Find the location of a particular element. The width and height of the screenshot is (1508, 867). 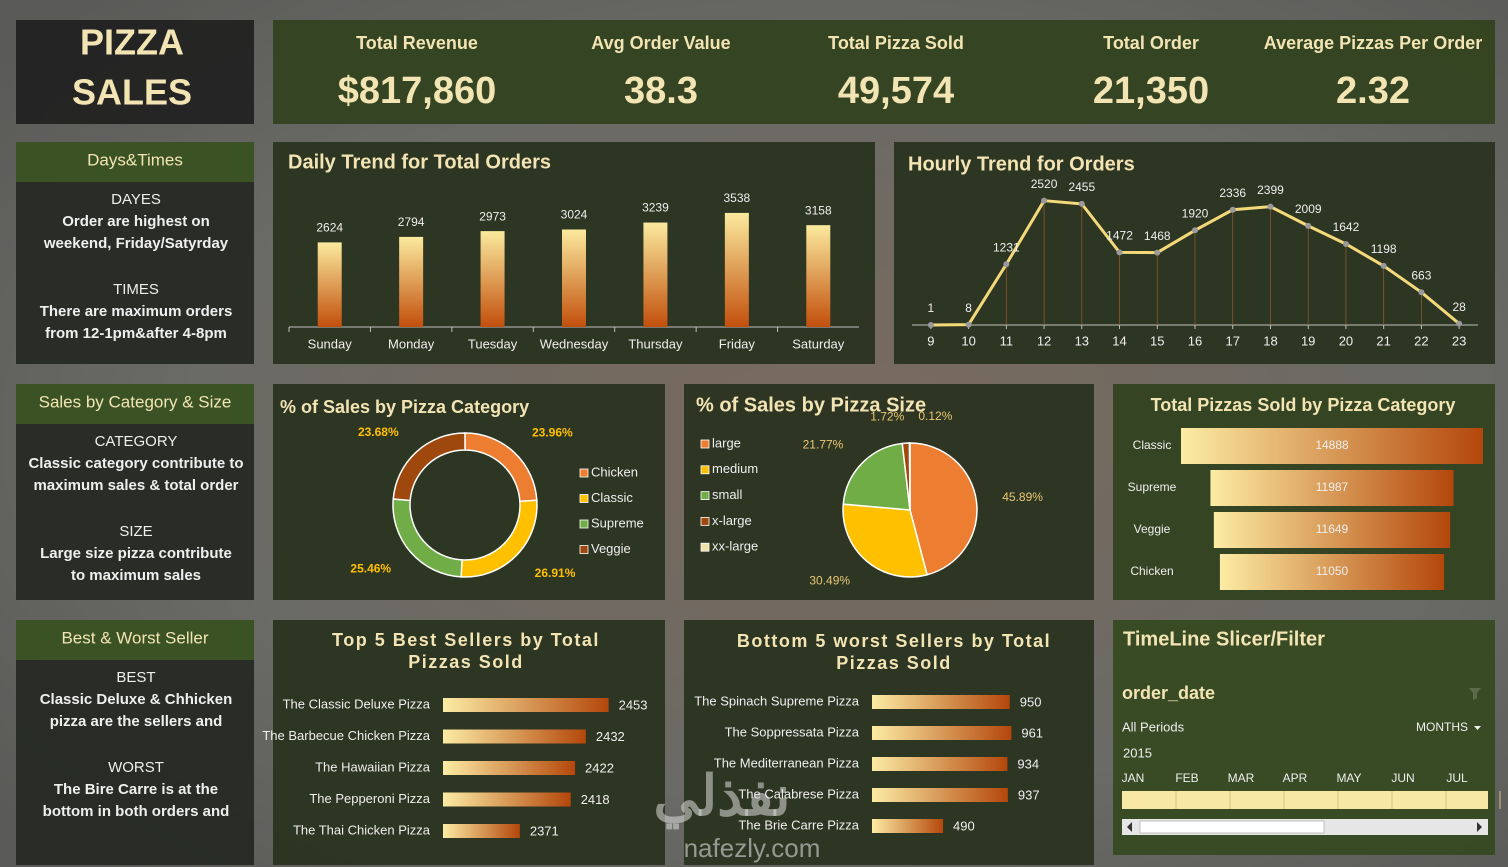

category-label: The Hawaiian Pizza is located at coordinates (373, 766).